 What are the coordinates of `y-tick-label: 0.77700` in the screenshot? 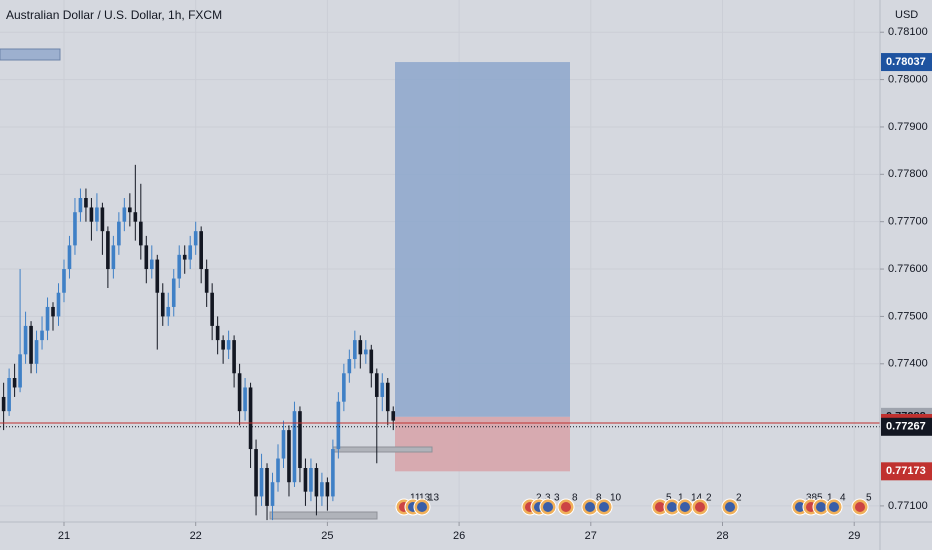 It's located at (908, 222).